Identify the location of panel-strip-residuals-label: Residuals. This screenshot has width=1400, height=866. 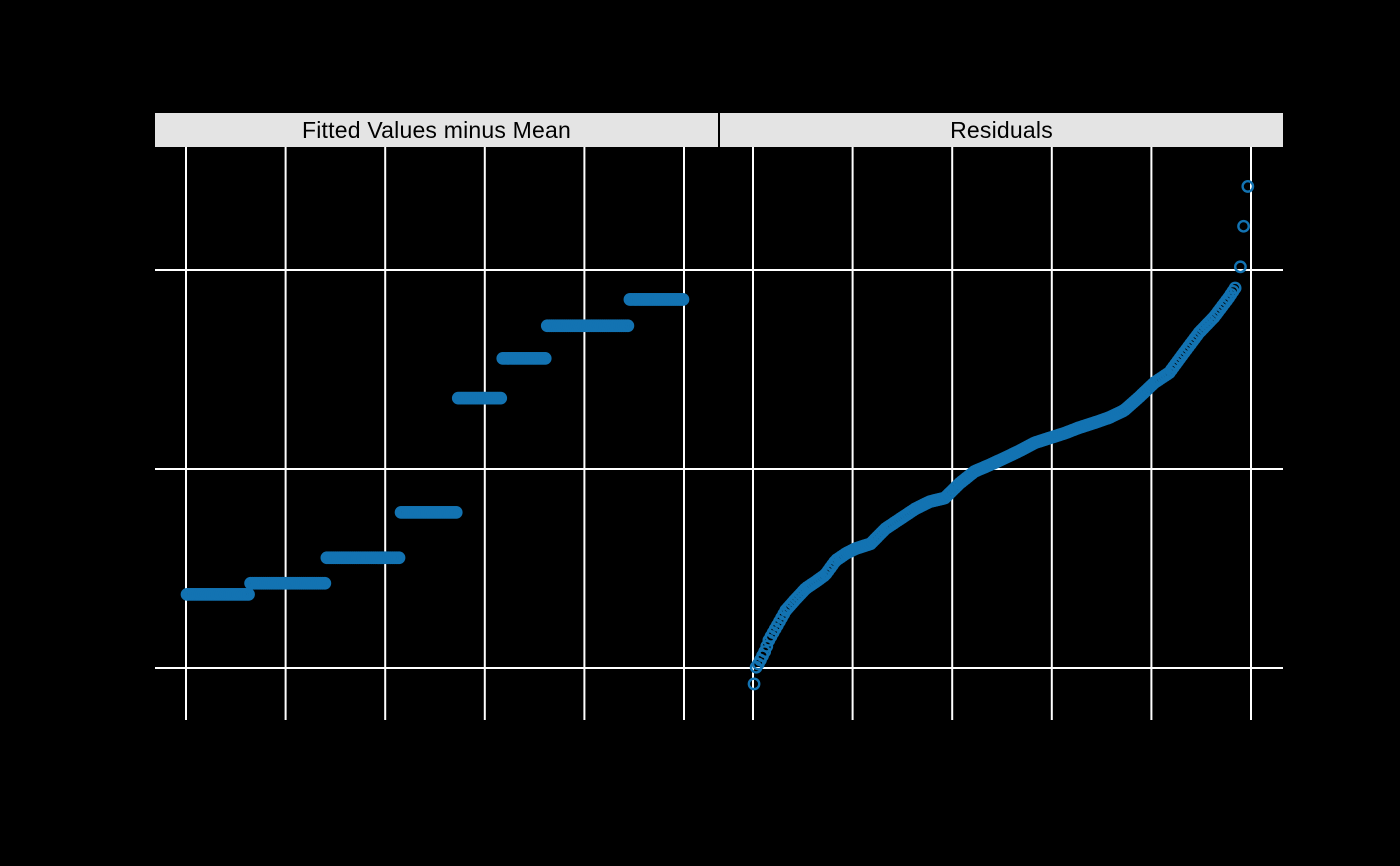
(1001, 130).